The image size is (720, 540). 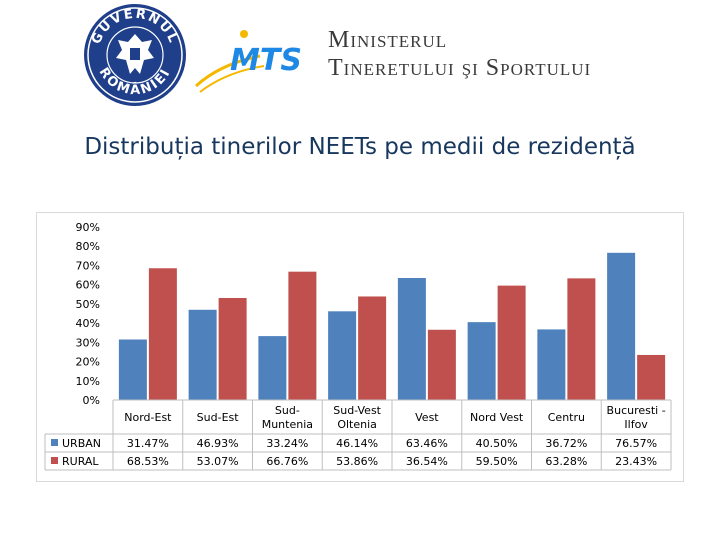 I want to click on legend-label-rural: RURAL, so click(x=80, y=461).